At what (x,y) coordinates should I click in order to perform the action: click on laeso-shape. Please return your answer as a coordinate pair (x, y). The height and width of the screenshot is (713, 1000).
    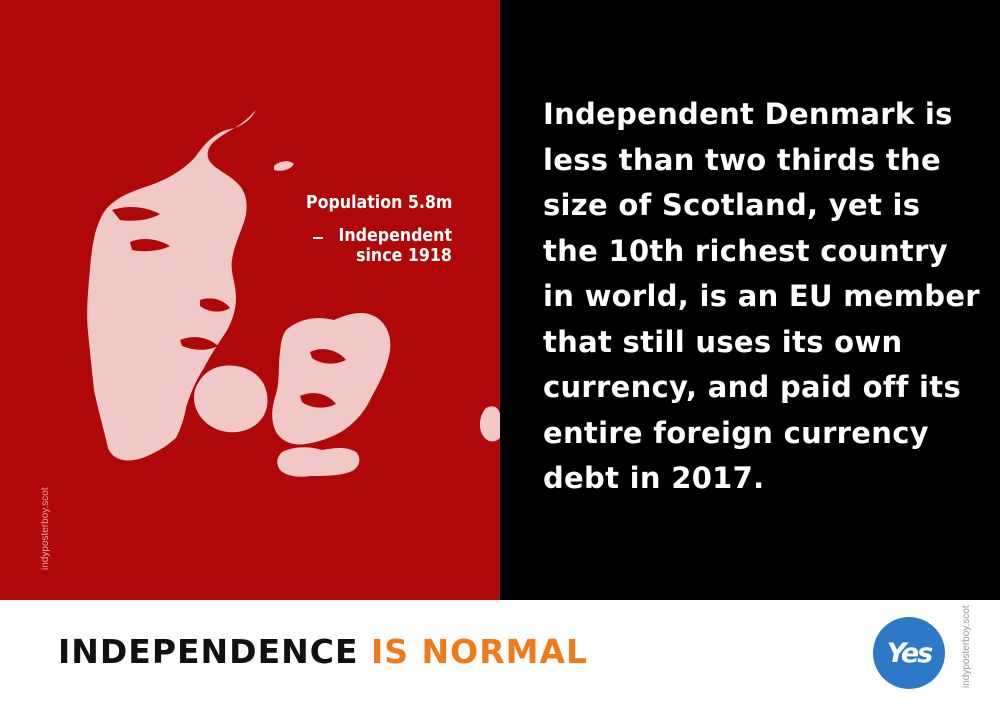
    Looking at the image, I should click on (284, 166).